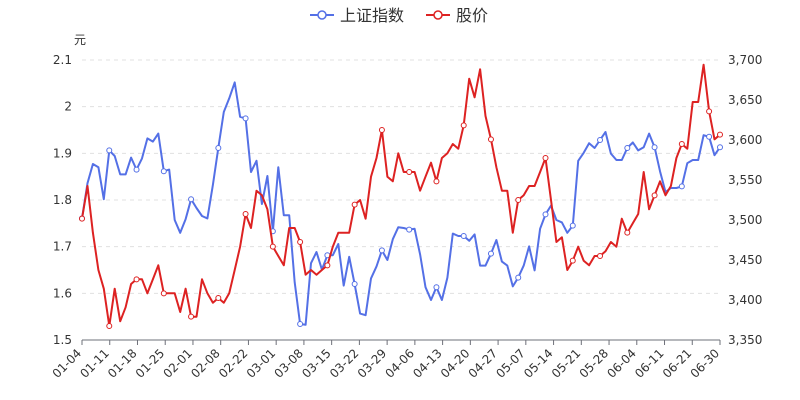 The width and height of the screenshot is (800, 400). I want to click on x-tick-label: 06-04, so click(621, 363).